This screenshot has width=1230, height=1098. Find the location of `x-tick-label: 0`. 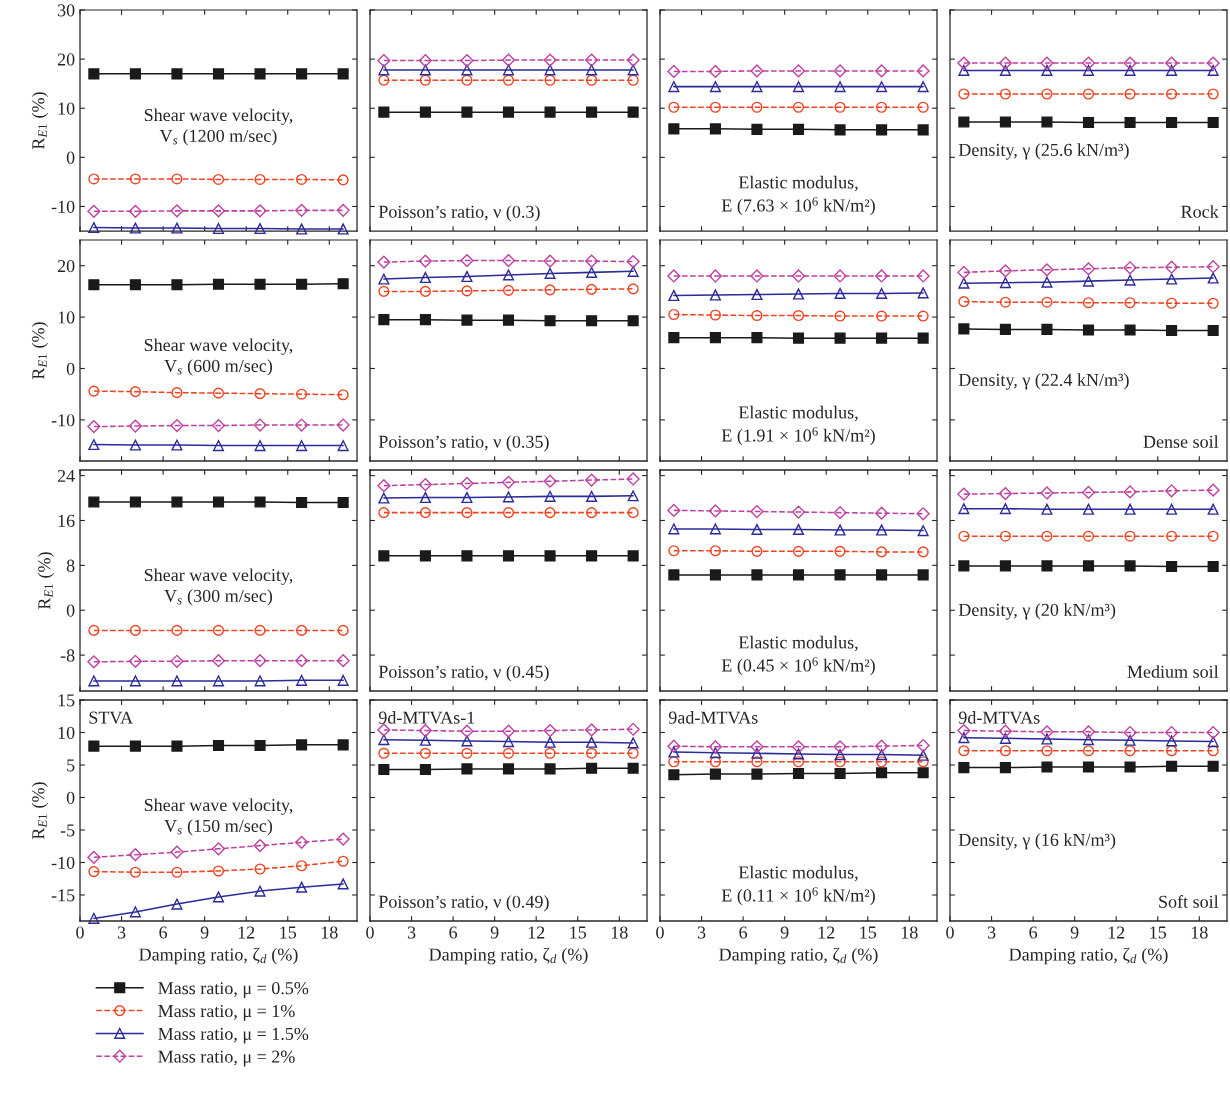

x-tick-label: 0 is located at coordinates (370, 932).